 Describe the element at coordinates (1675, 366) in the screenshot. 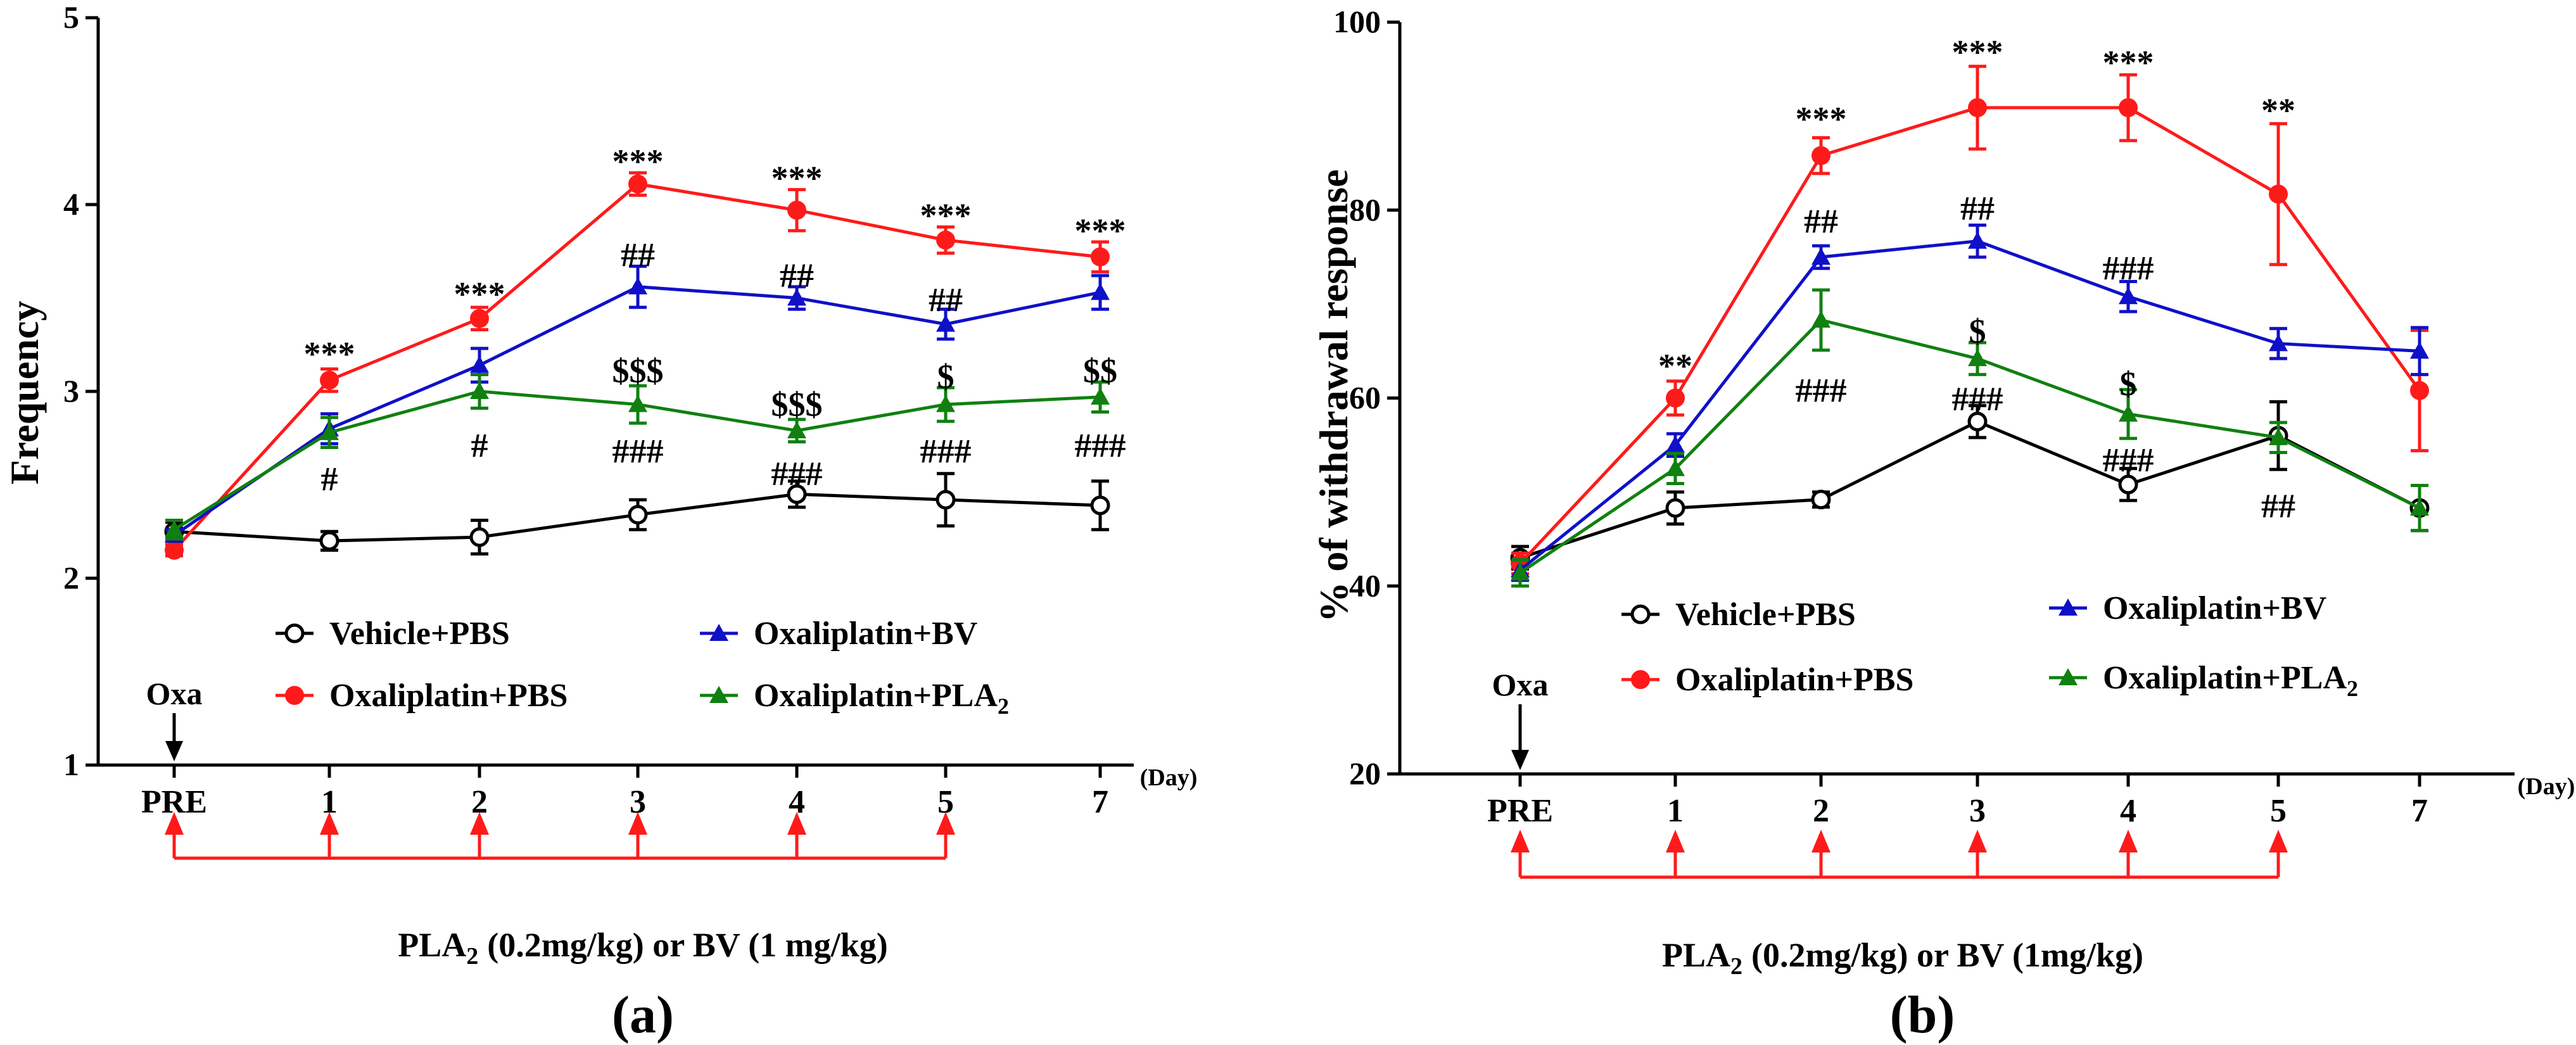

I see `significance-mark: **` at that location.